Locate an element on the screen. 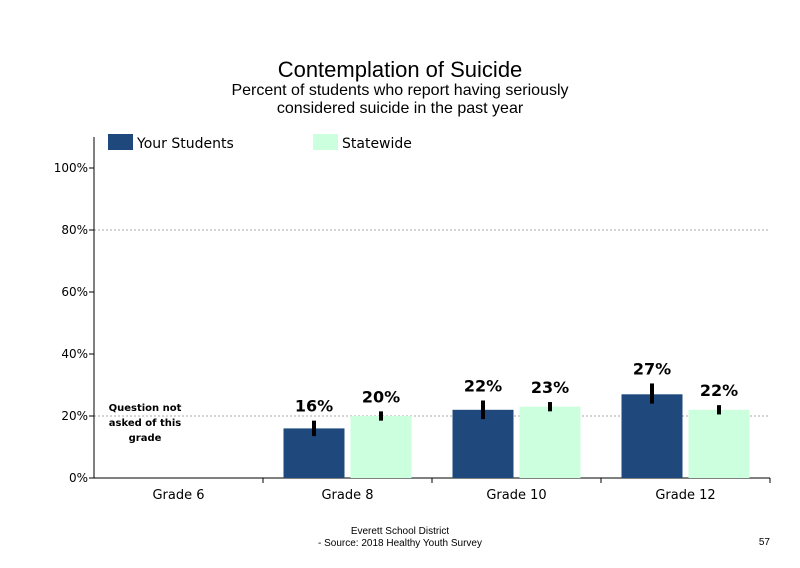 This screenshot has width=800, height=568. data-label: 20% is located at coordinates (381, 396).